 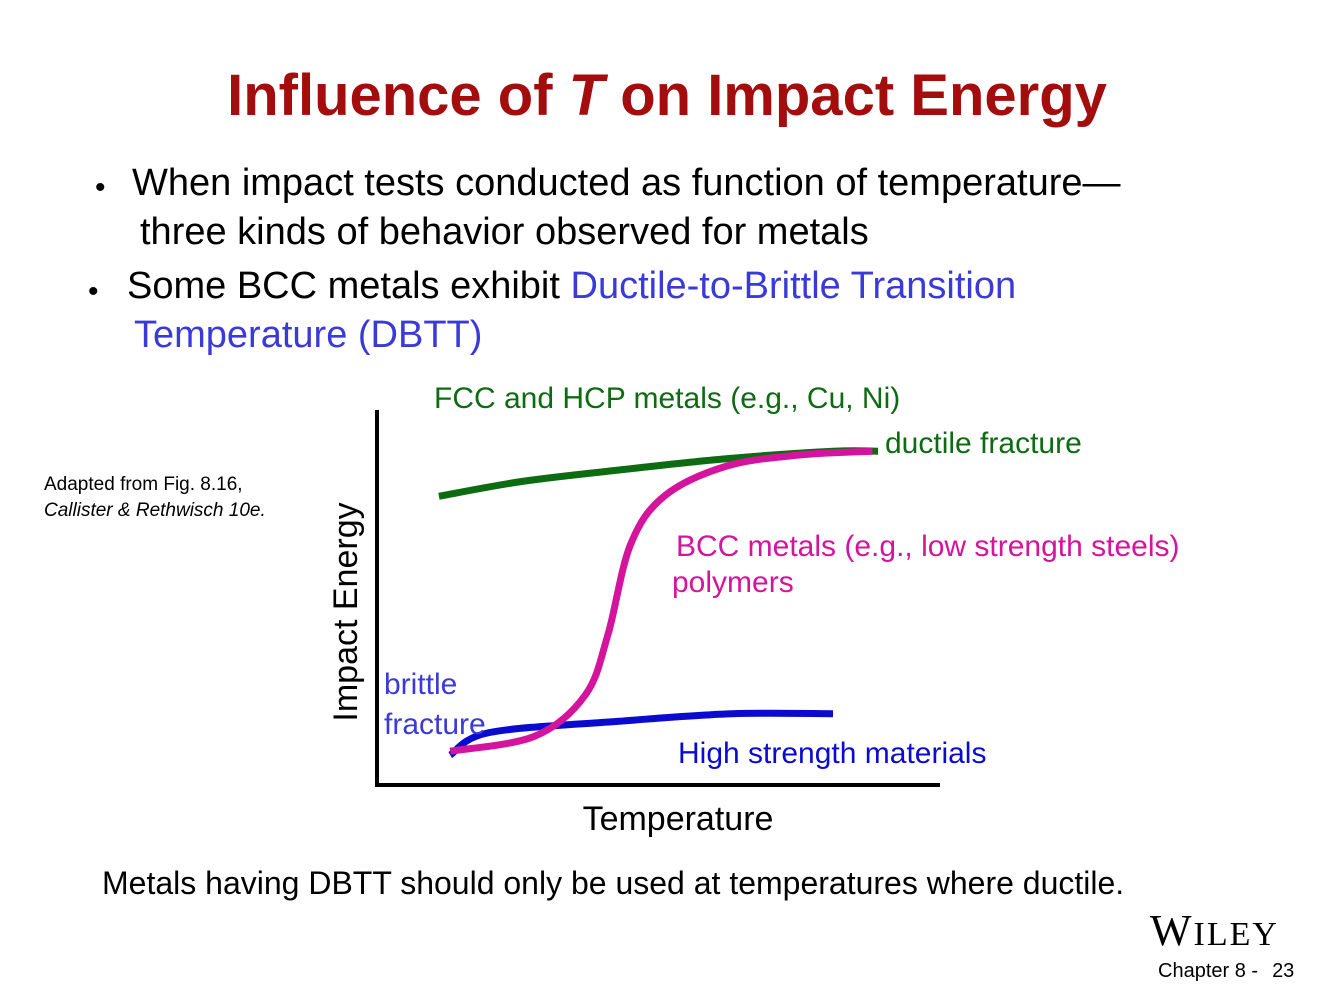 What do you see at coordinates (667, 95) in the screenshot?
I see `slide-title: Influence of T on Impact Energy` at bounding box center [667, 95].